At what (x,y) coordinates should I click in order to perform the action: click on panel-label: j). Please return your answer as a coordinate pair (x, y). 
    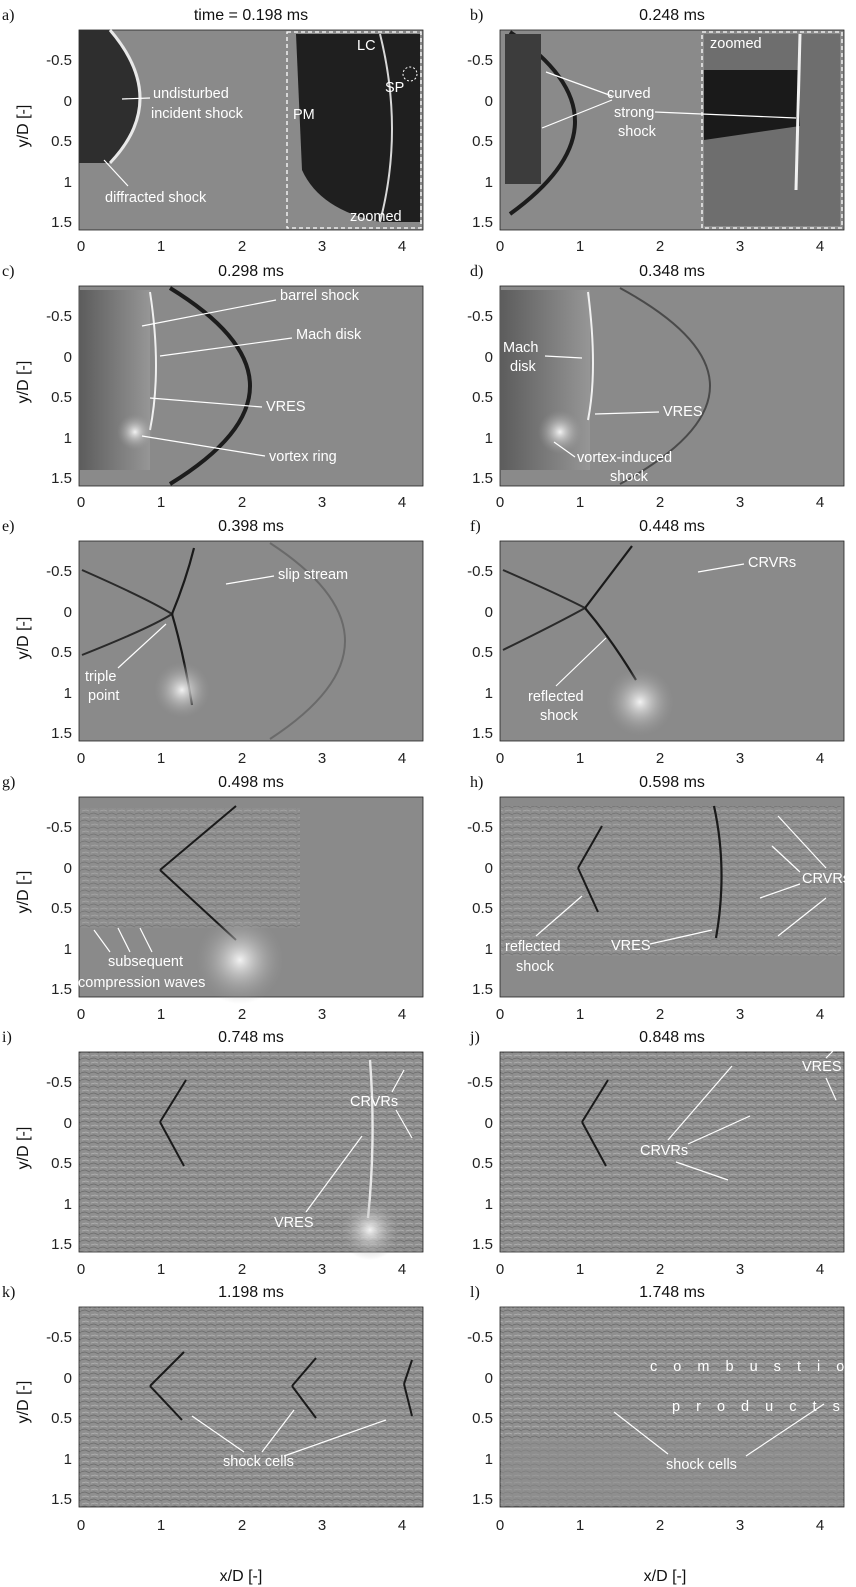
    Looking at the image, I should click on (474, 1037).